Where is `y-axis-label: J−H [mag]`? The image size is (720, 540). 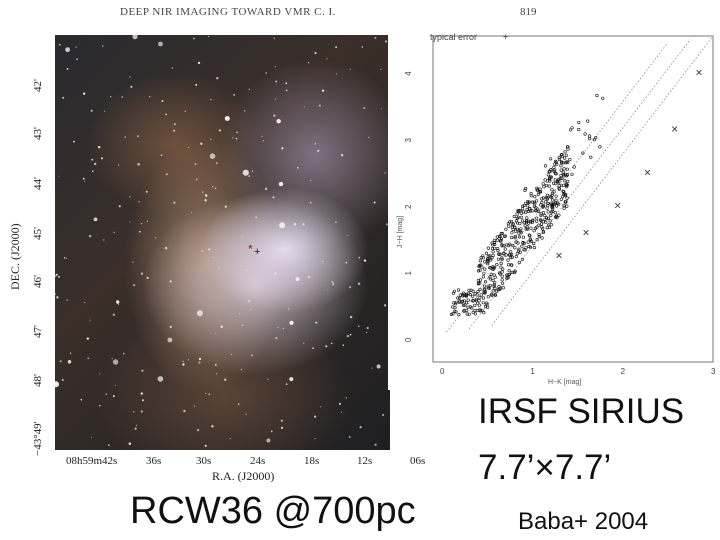 y-axis-label: J−H [mag] is located at coordinates (400, 232).